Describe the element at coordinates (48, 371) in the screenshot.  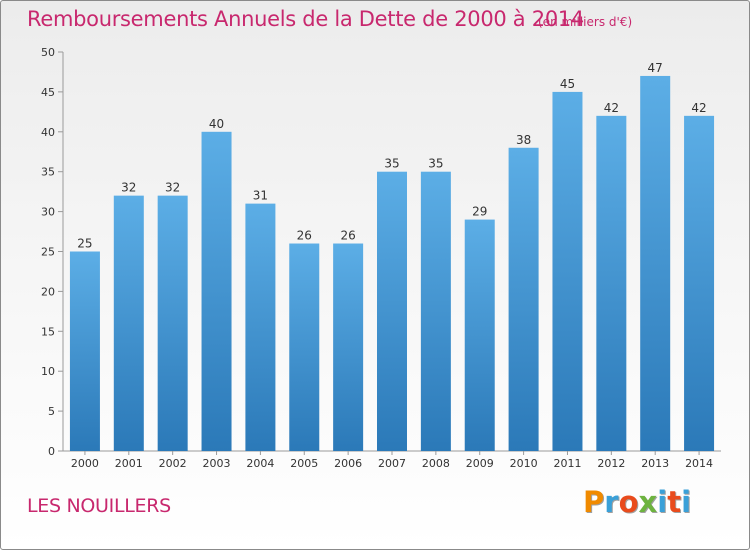
I see `y-tick-label: 10` at that location.